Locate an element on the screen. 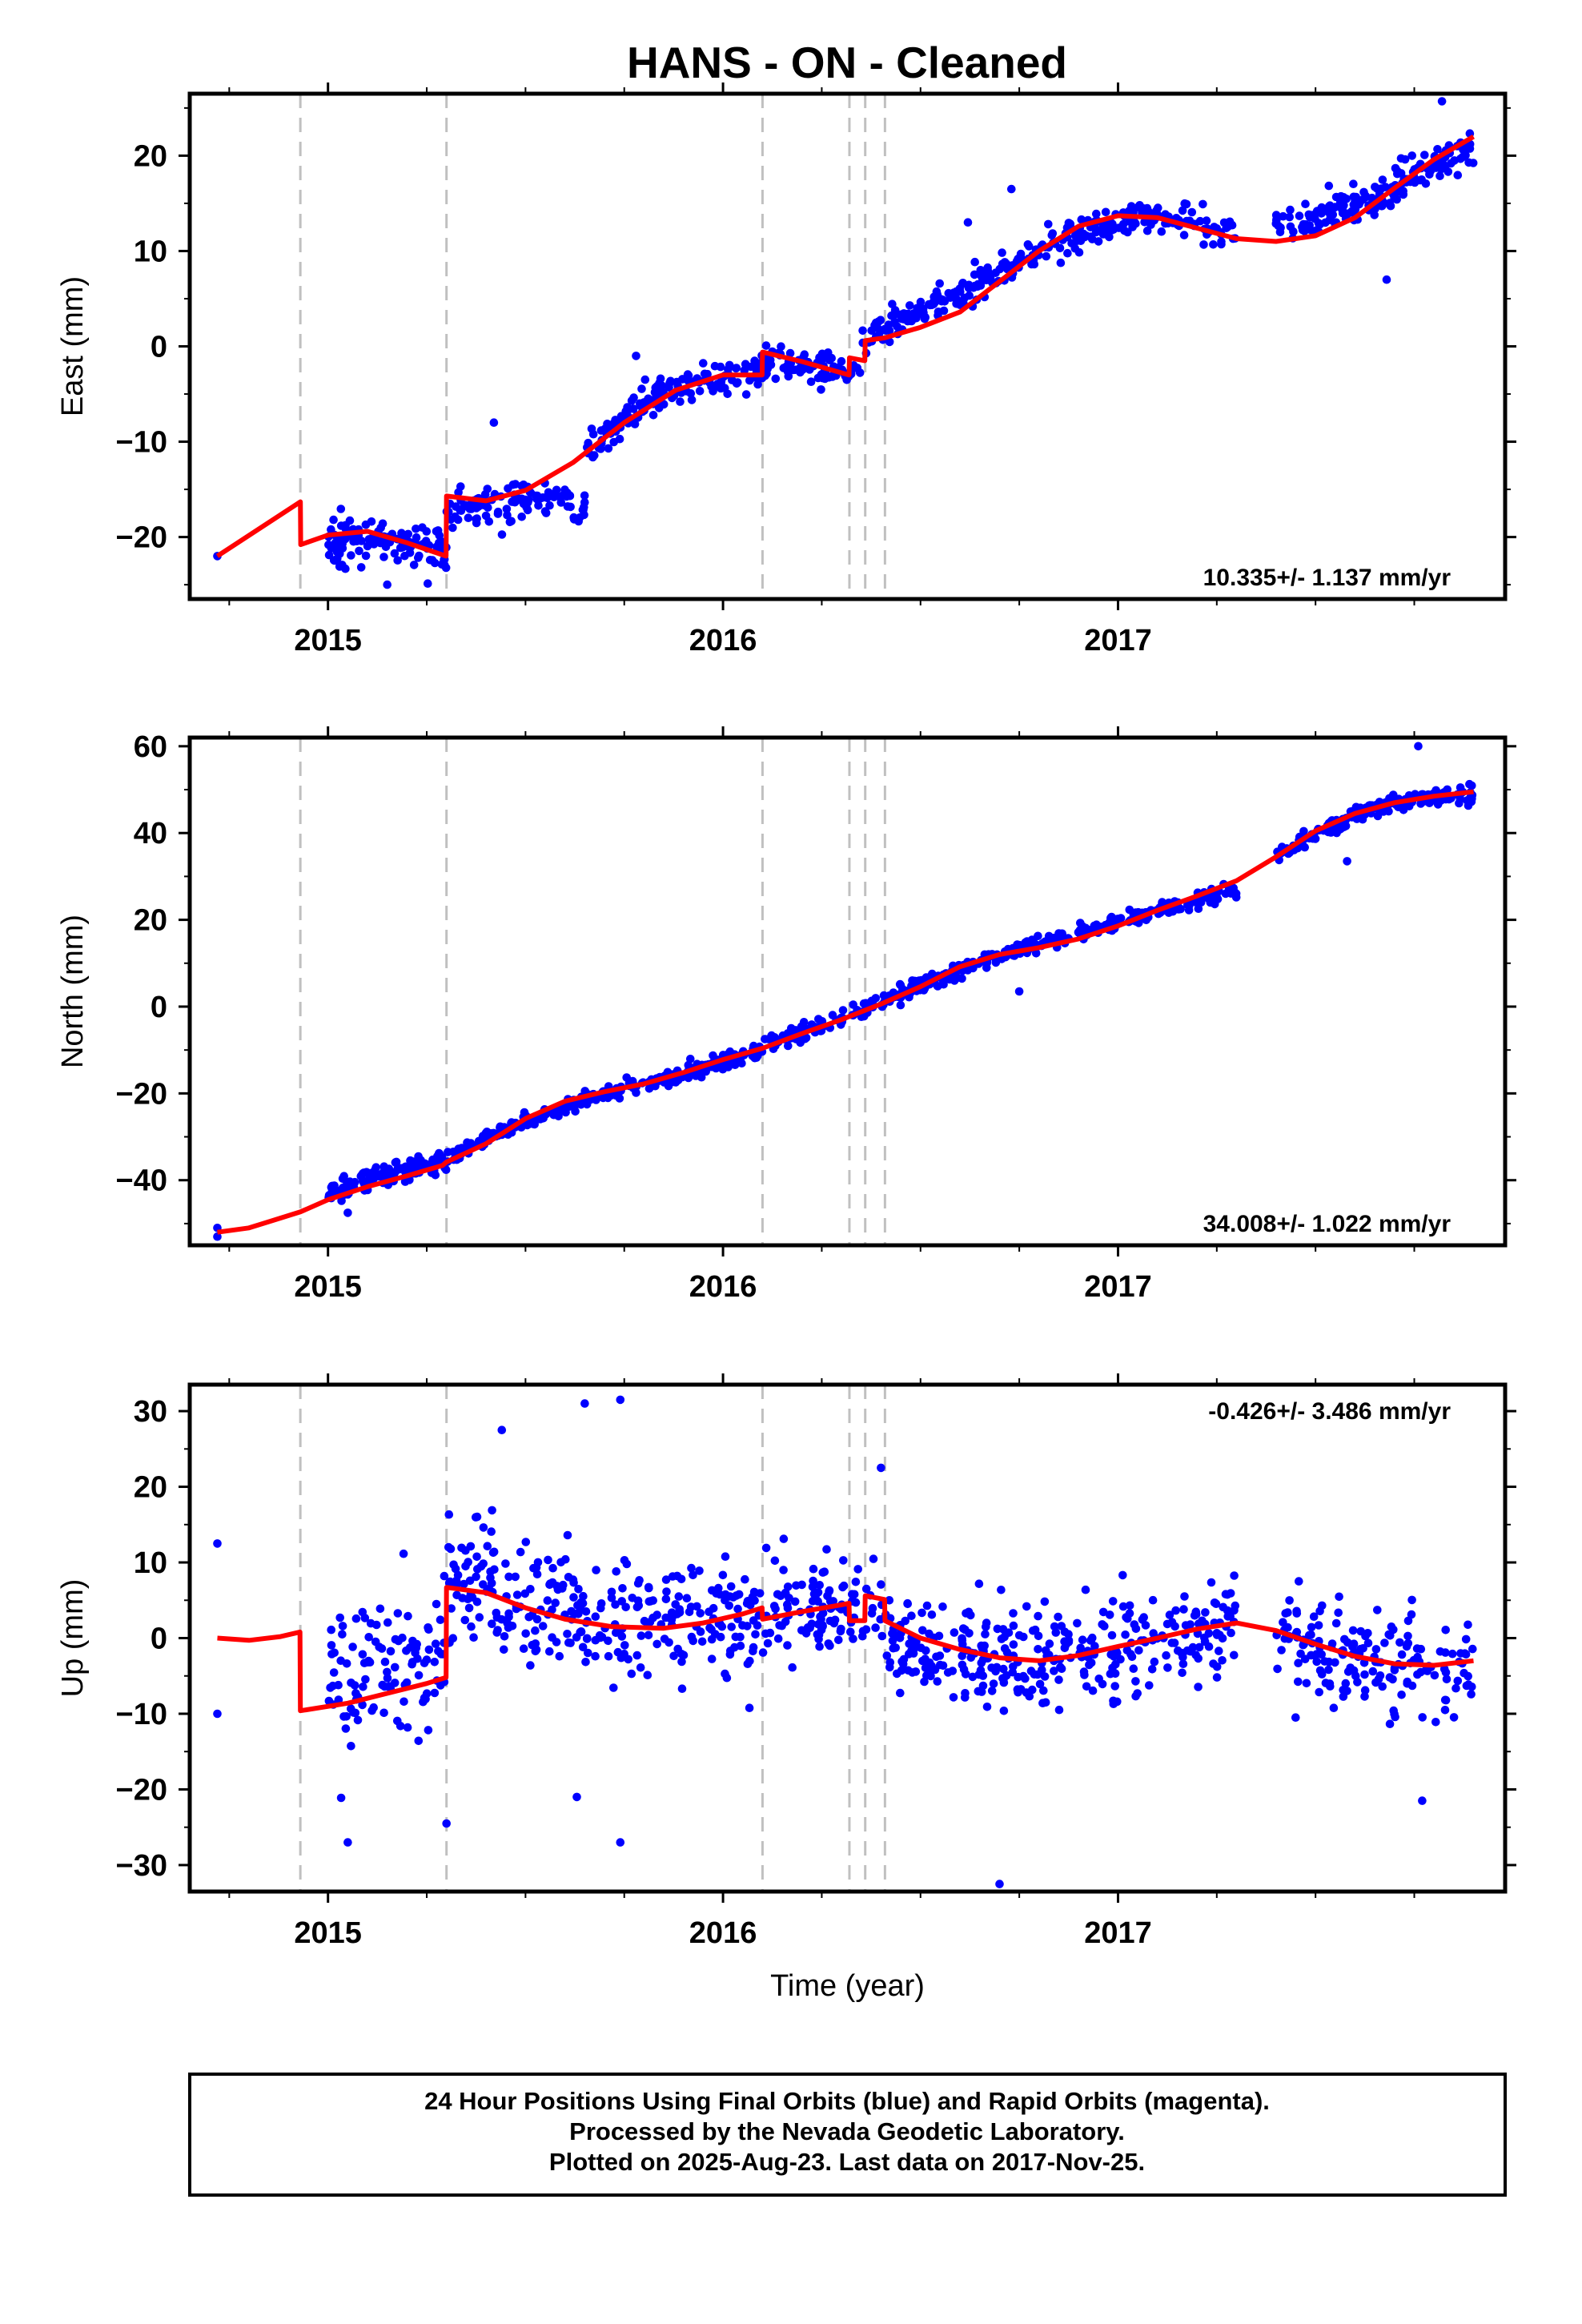 The image size is (1582, 2324). y-tick-label: 20 is located at coordinates (151, 156).